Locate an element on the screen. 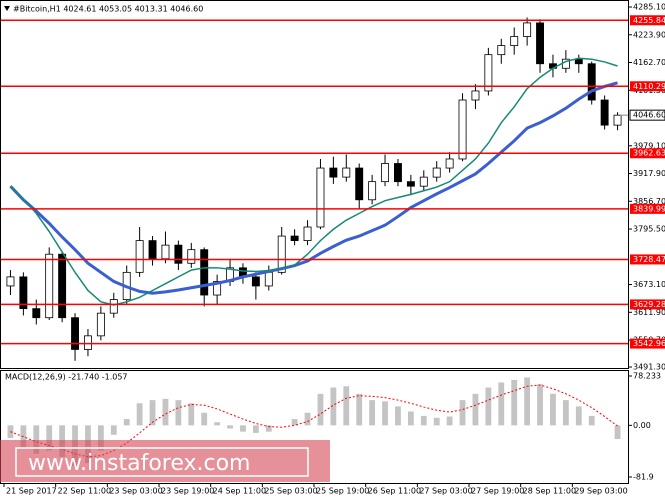 The height and width of the screenshot is (499, 665). x-tick-label: 29 Sep 03:00 is located at coordinates (600, 491).